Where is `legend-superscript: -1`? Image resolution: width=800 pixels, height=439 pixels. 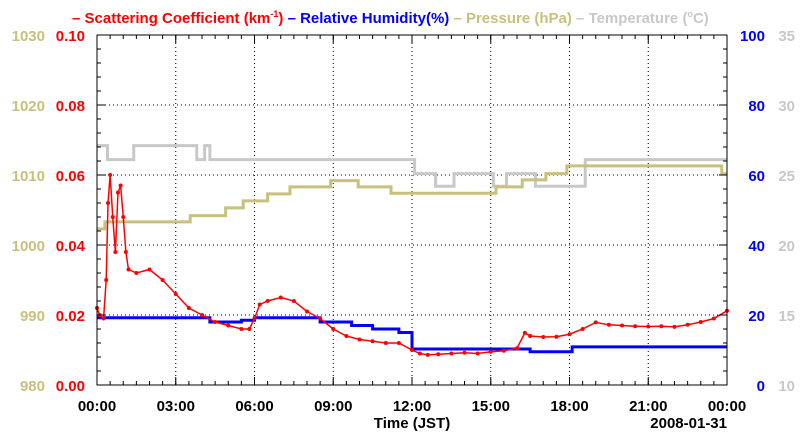
legend-superscript: -1 is located at coordinates (274, 14).